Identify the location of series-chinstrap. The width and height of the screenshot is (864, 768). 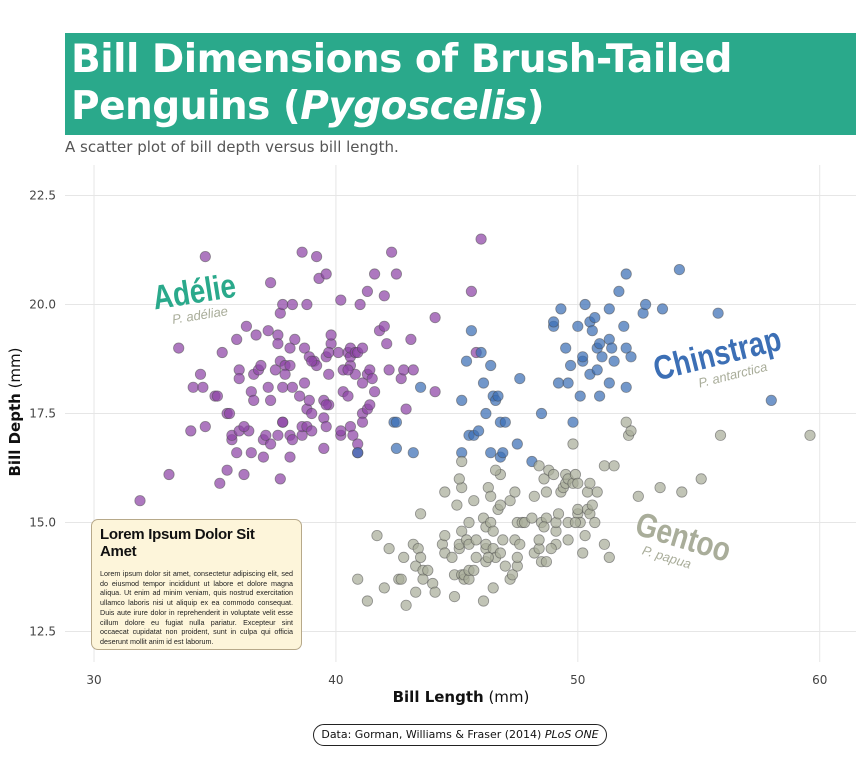
(564, 365).